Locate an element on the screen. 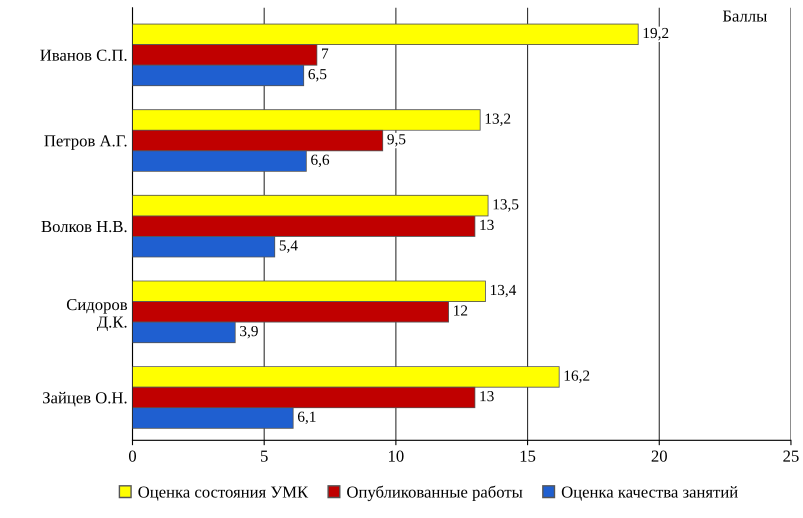 Image resolution: width=803 pixels, height=518 pixels. data-label: 3,9 is located at coordinates (249, 332).